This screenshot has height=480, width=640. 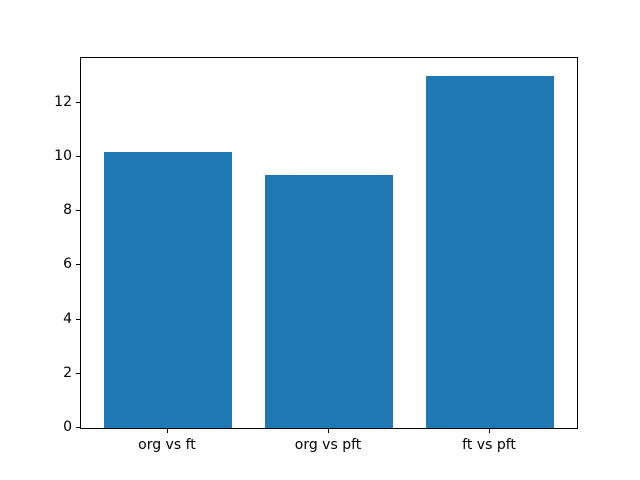 What do you see at coordinates (328, 445) in the screenshot?
I see `x-tick-label: org vs pft` at bounding box center [328, 445].